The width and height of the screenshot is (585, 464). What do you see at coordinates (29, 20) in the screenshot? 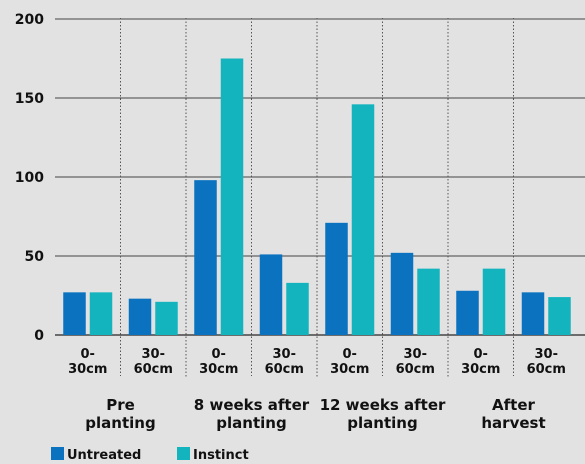
I see `y-tick-label: 200` at bounding box center [29, 20].